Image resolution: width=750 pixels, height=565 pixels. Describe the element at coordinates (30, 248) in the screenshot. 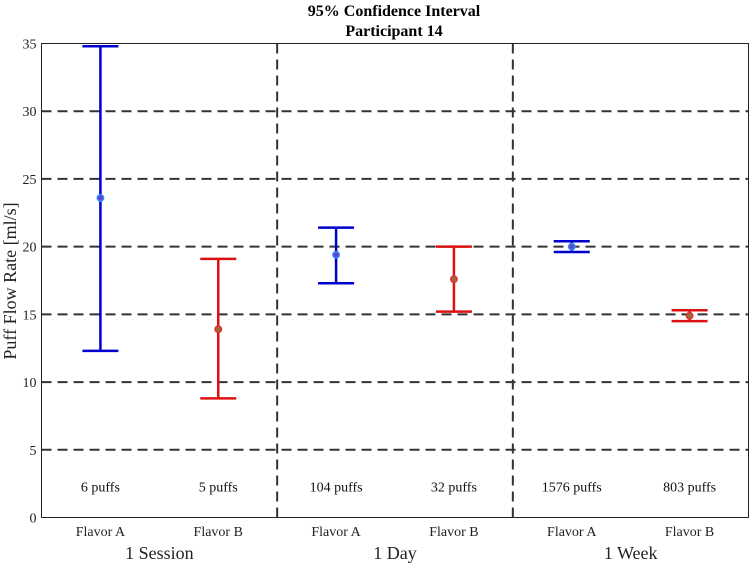

I see `y-tick-label: 20` at that location.